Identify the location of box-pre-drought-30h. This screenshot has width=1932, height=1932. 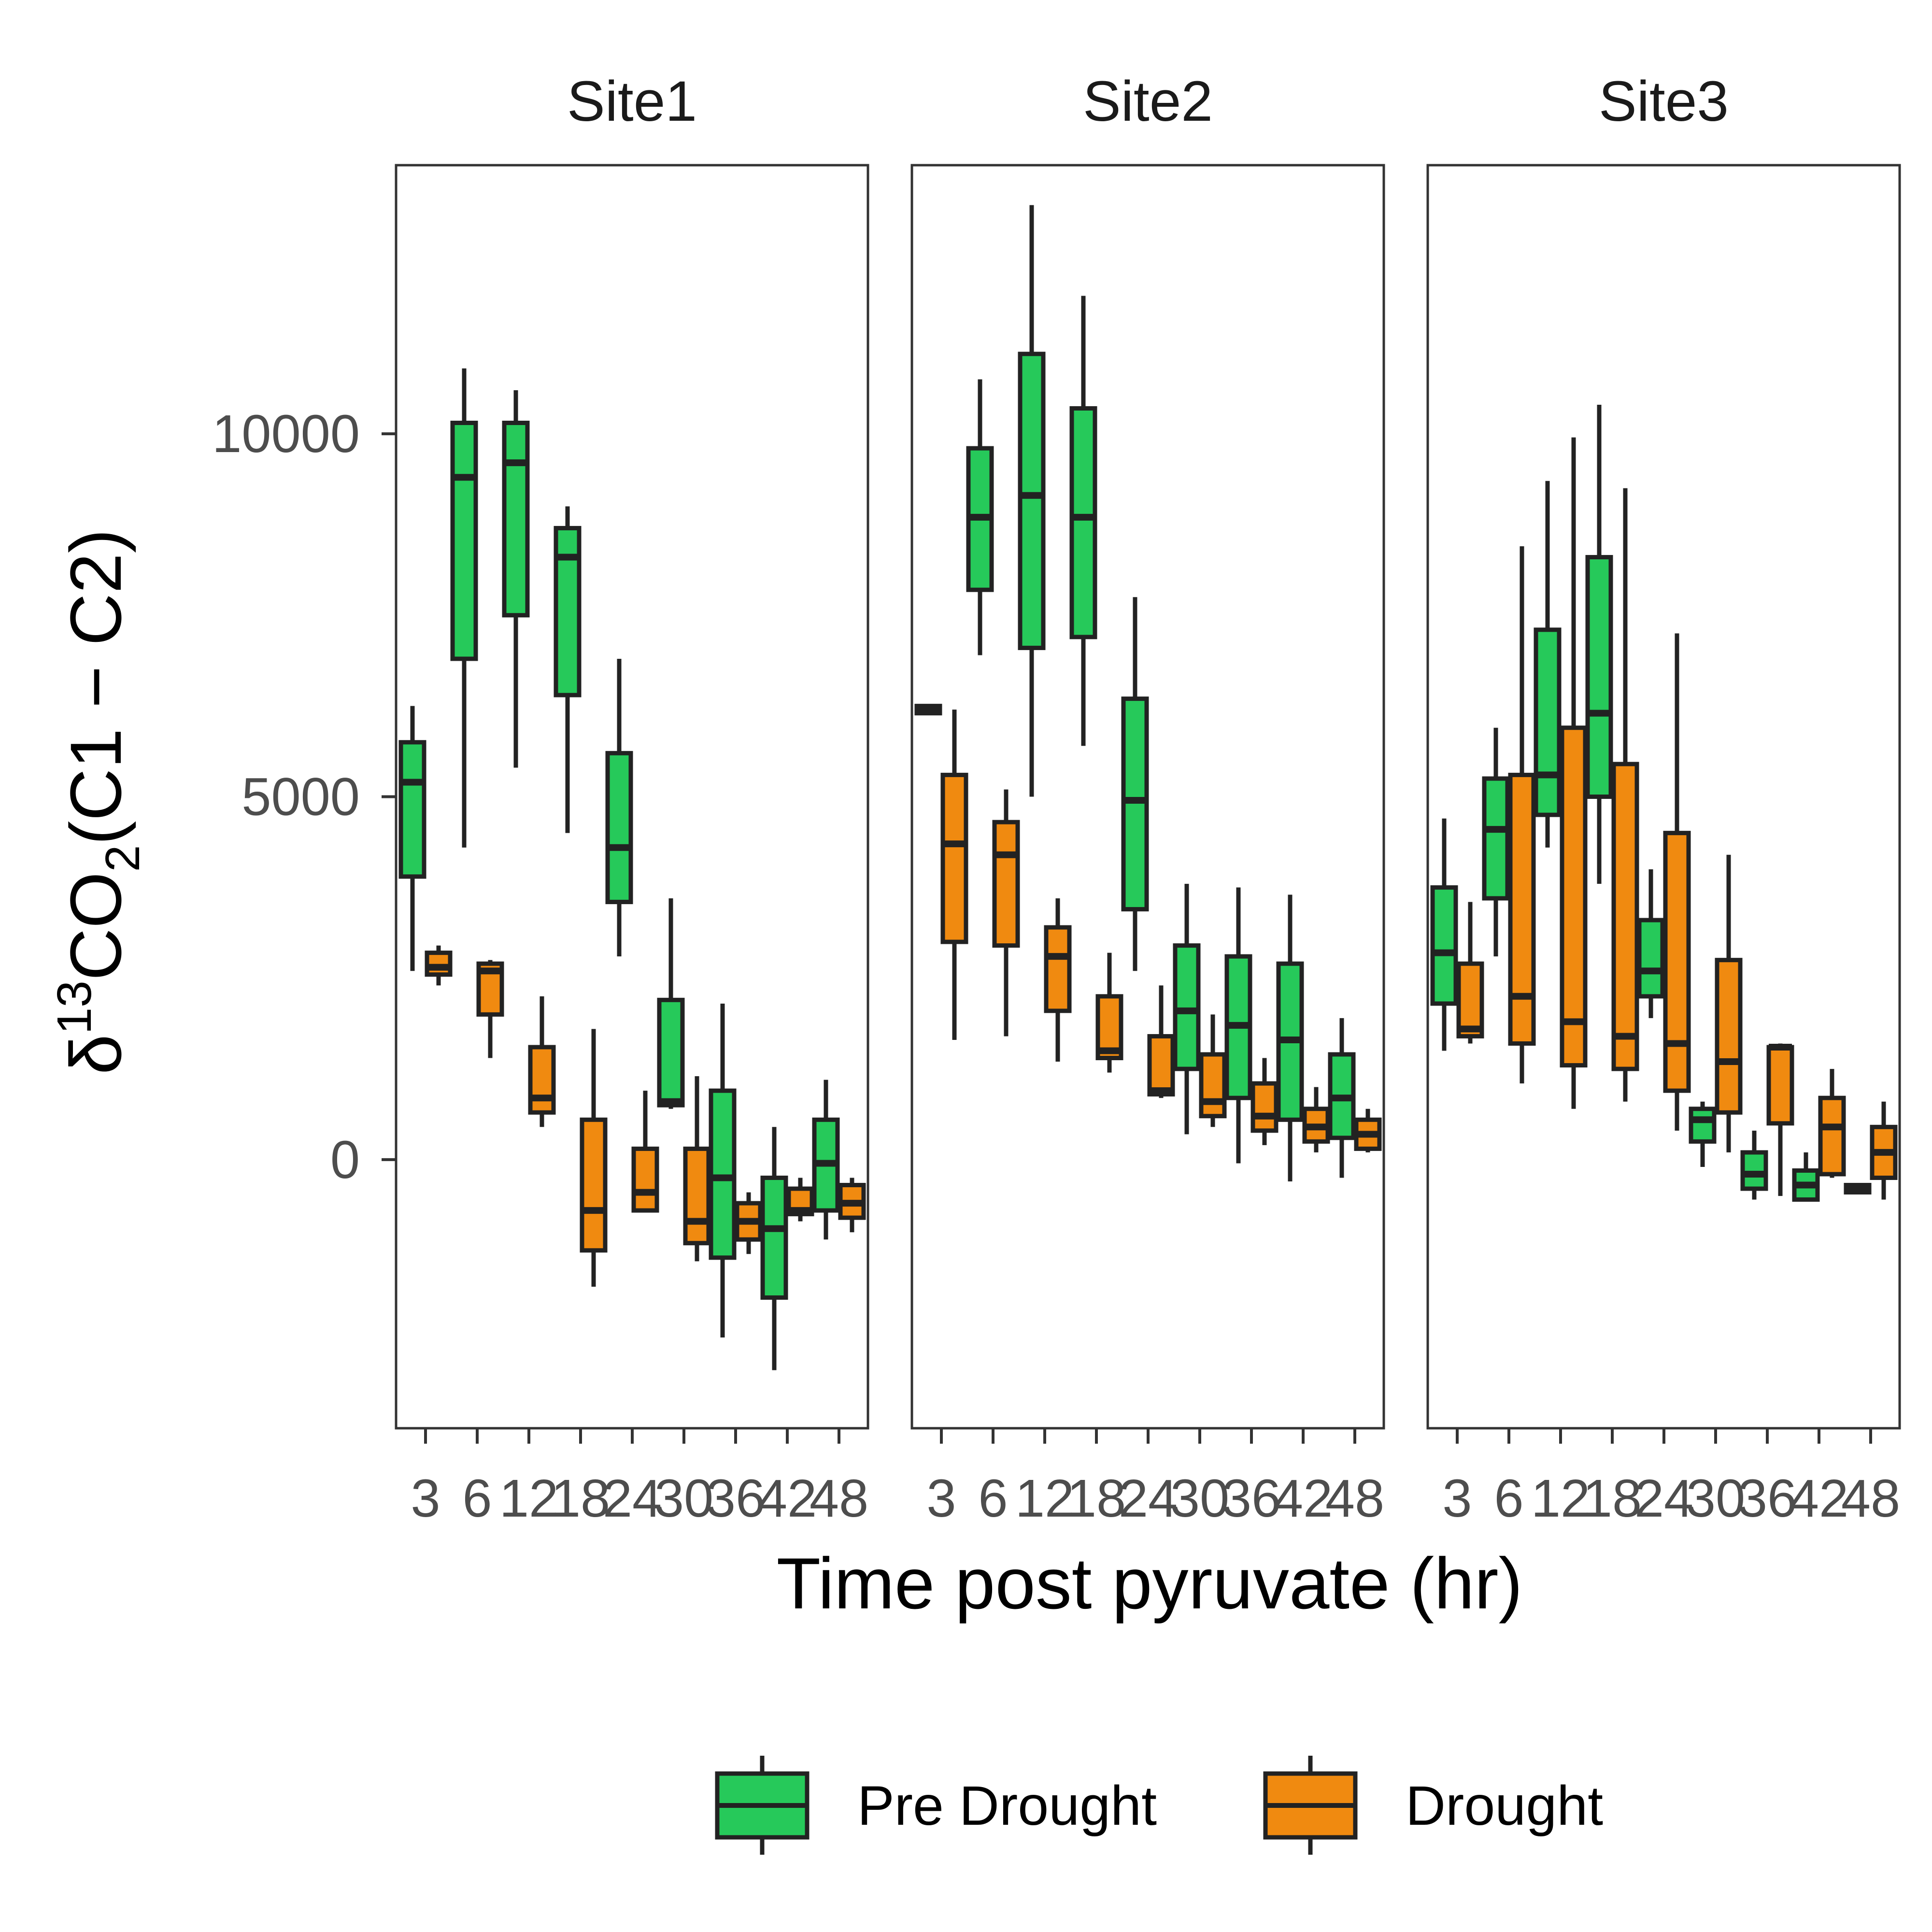
(1703, 1134).